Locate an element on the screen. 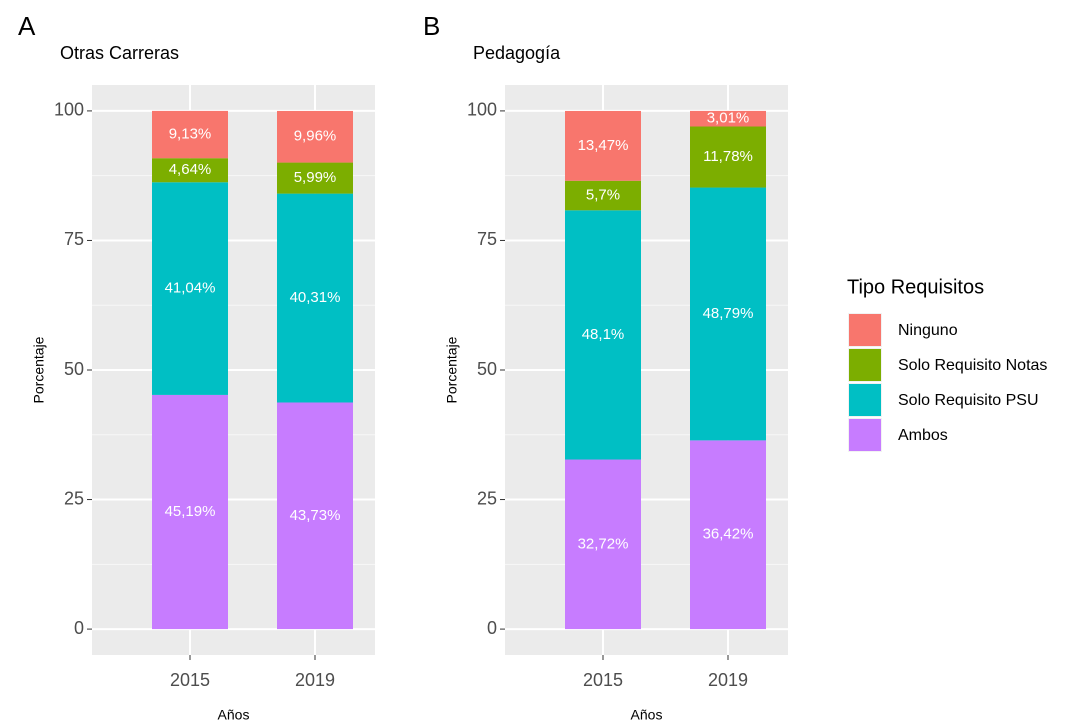 The image size is (1091, 723). data-label: 48,1% is located at coordinates (603, 334).